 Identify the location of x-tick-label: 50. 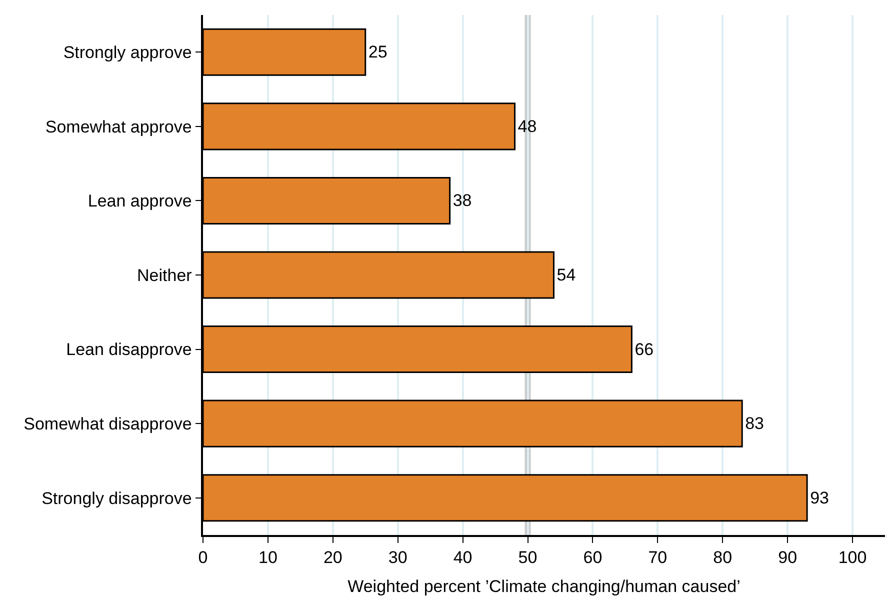
(528, 558).